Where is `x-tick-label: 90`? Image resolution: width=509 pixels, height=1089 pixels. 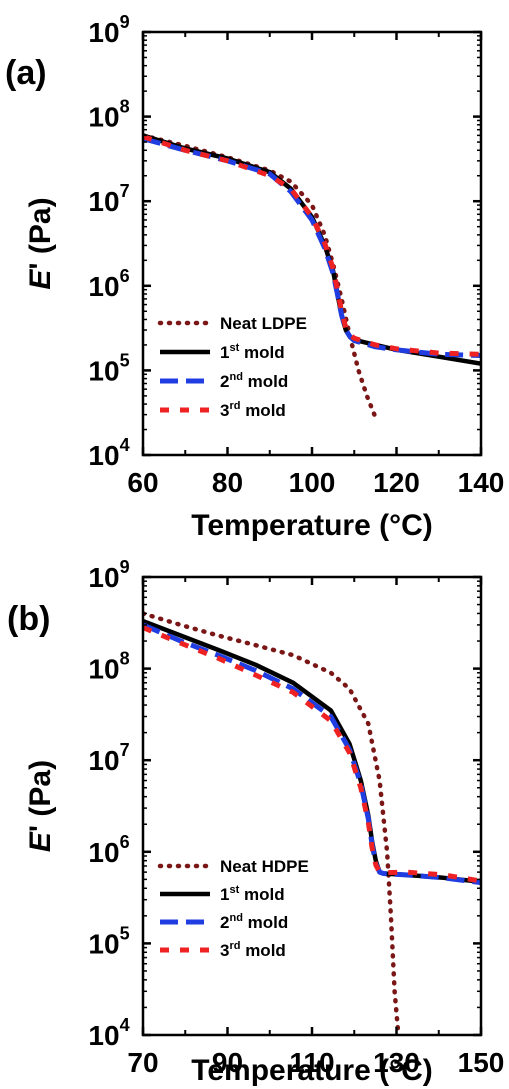
x-tick-label: 90 is located at coordinates (227, 1062).